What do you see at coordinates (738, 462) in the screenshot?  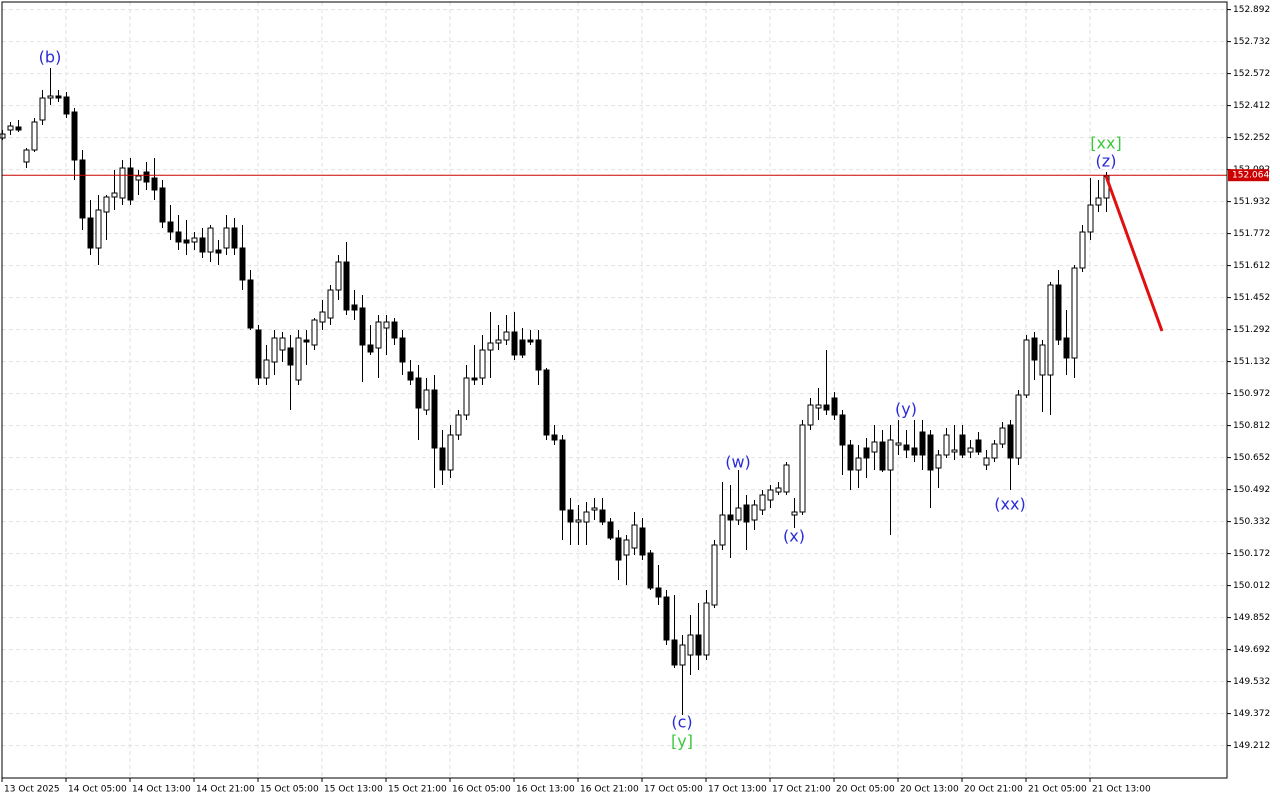 I see `wave-label: (w)` at bounding box center [738, 462].